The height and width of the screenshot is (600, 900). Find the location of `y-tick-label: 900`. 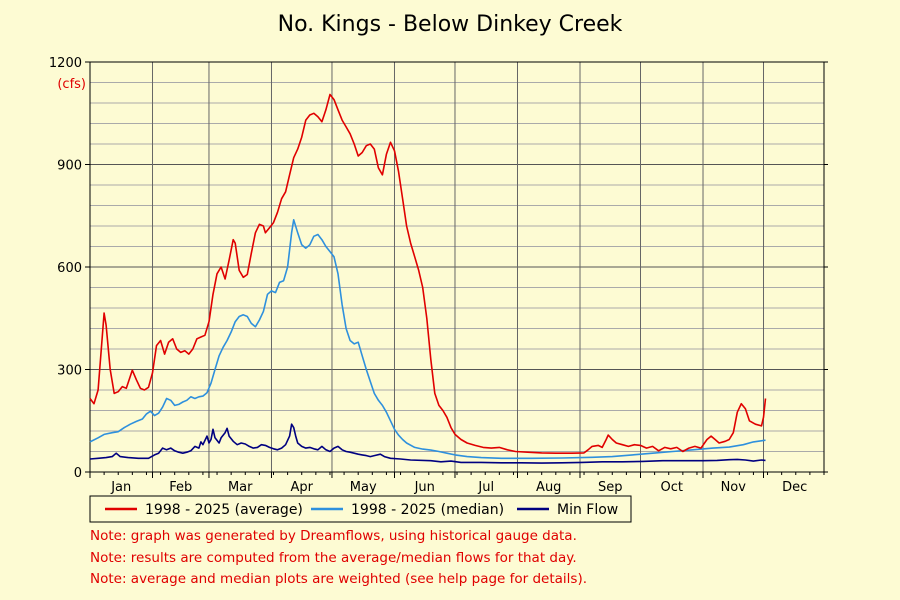

y-tick-label: 900 is located at coordinates (69, 166).